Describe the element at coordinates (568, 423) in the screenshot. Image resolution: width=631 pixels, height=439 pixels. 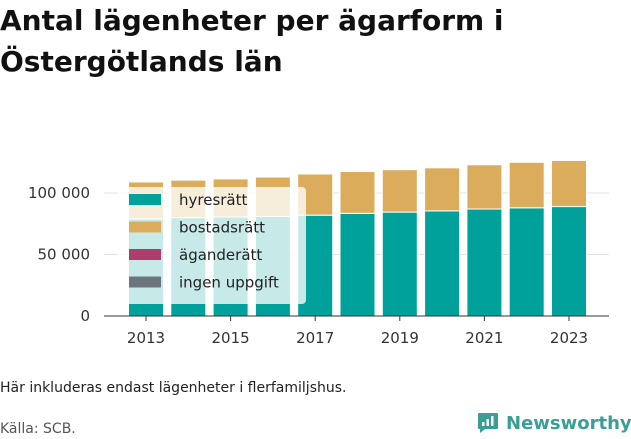
I see `brand-name: Newsworthy` at that location.